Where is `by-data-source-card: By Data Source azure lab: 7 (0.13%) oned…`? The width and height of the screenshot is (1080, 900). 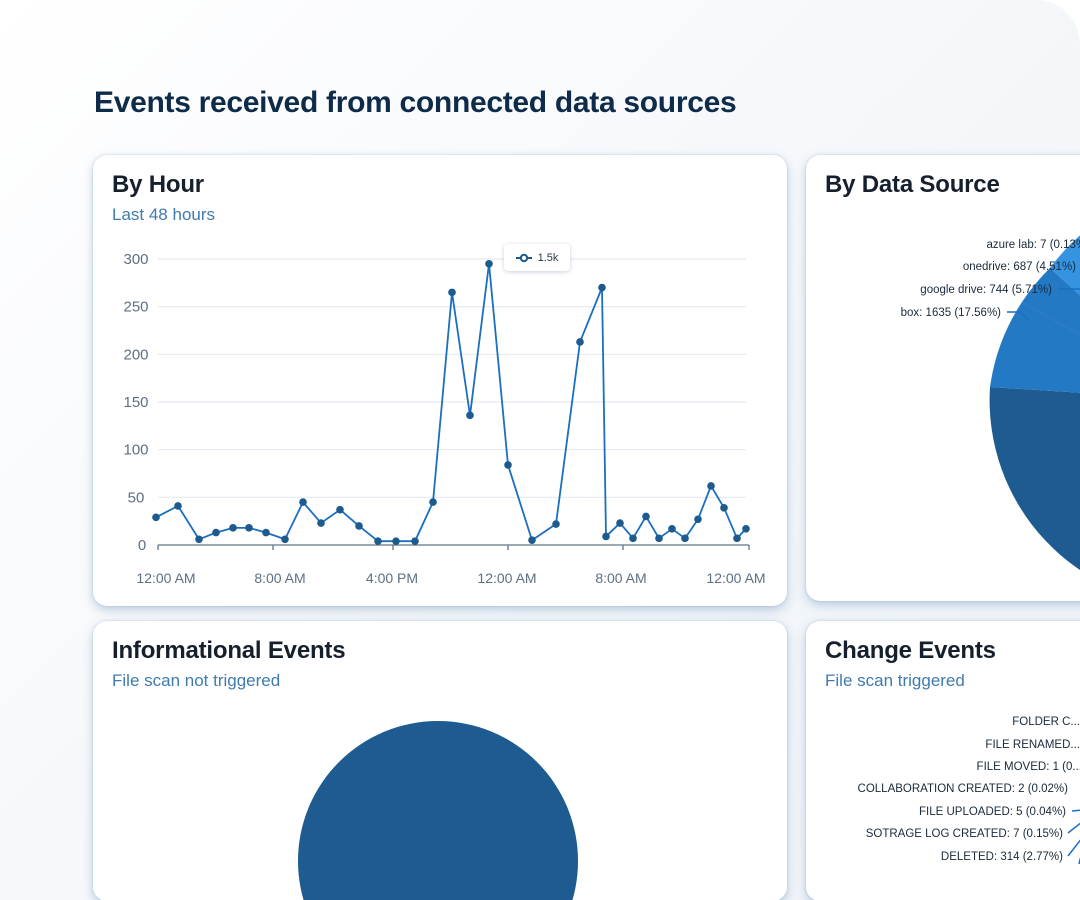
by-data-source-card: By Data Source azure lab: 7 (0.13%) oned… is located at coordinates (943, 378).